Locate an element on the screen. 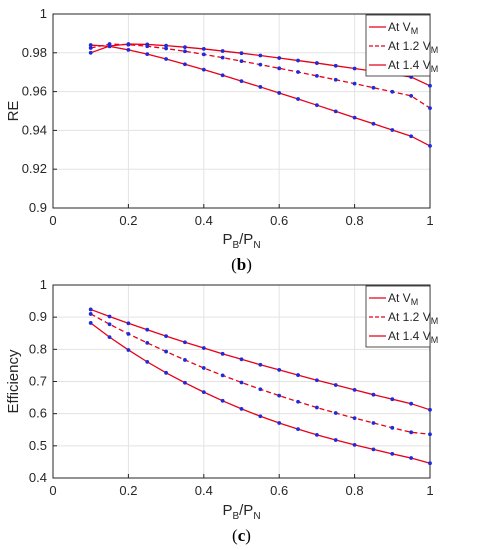 The width and height of the screenshot is (480, 550). panel-label-letter: c is located at coordinates (242, 535).